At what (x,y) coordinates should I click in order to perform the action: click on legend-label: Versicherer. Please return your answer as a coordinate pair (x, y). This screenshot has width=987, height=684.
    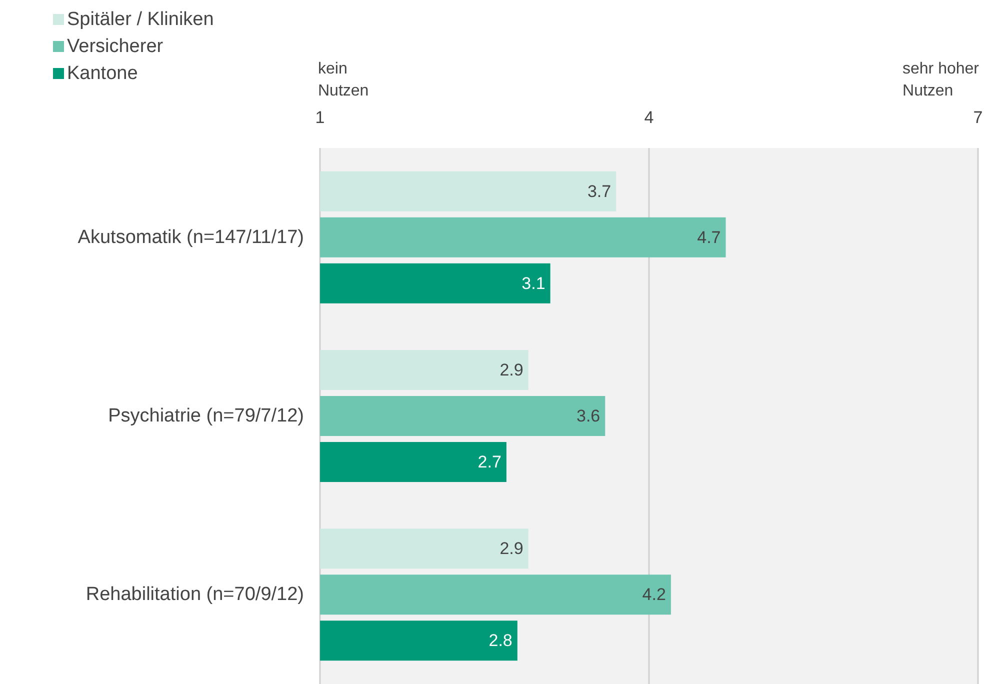
    Looking at the image, I should click on (115, 46).